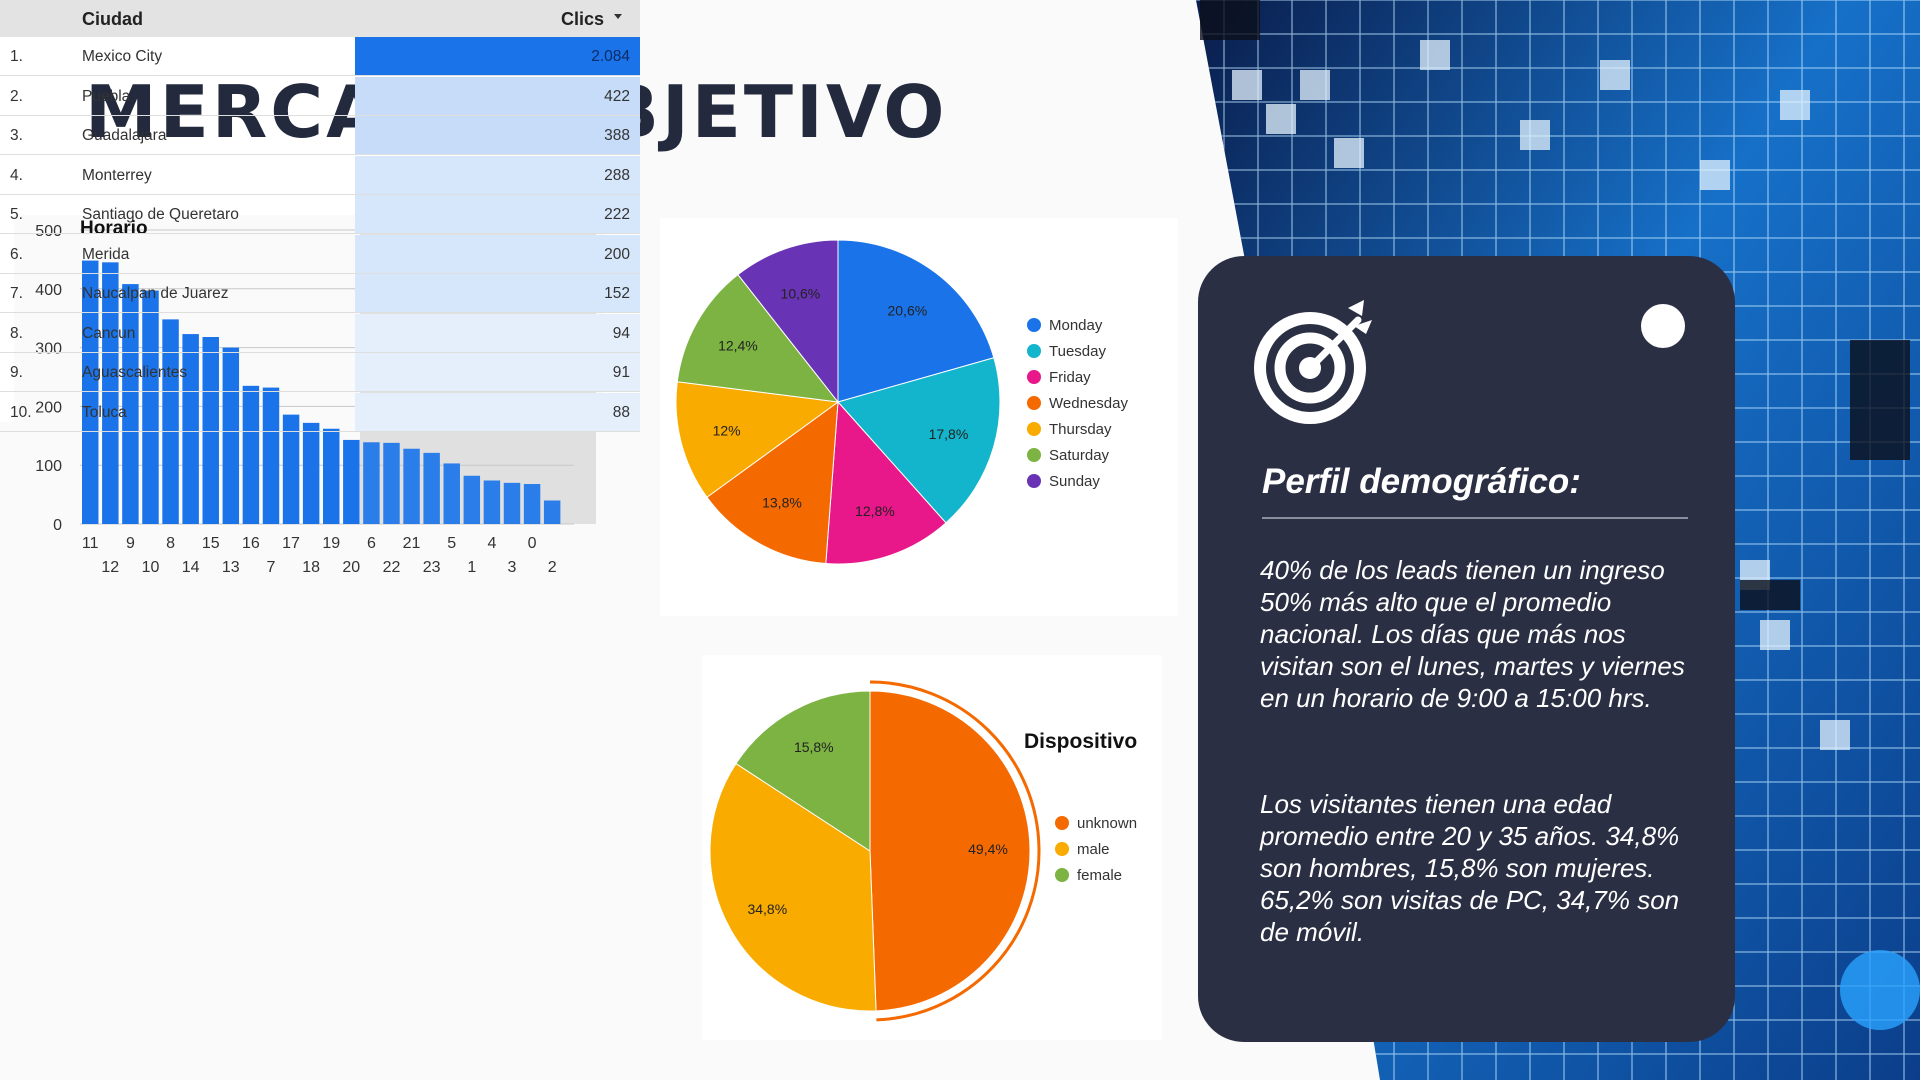  Describe the element at coordinates (117, 175) in the screenshot. I see `row-city: Monterrey` at that location.